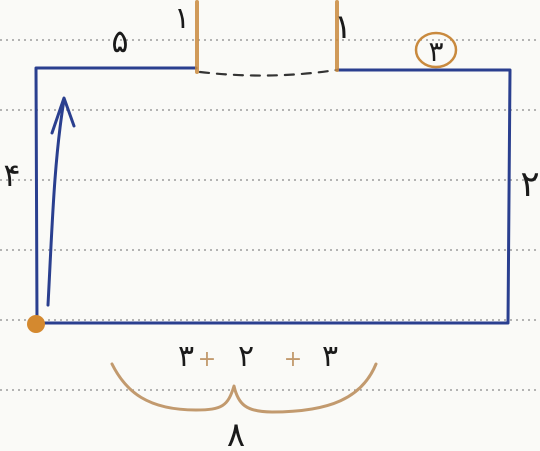 This screenshot has width=540, height=451. I want to click on dashed-gap, so click(268, 72).